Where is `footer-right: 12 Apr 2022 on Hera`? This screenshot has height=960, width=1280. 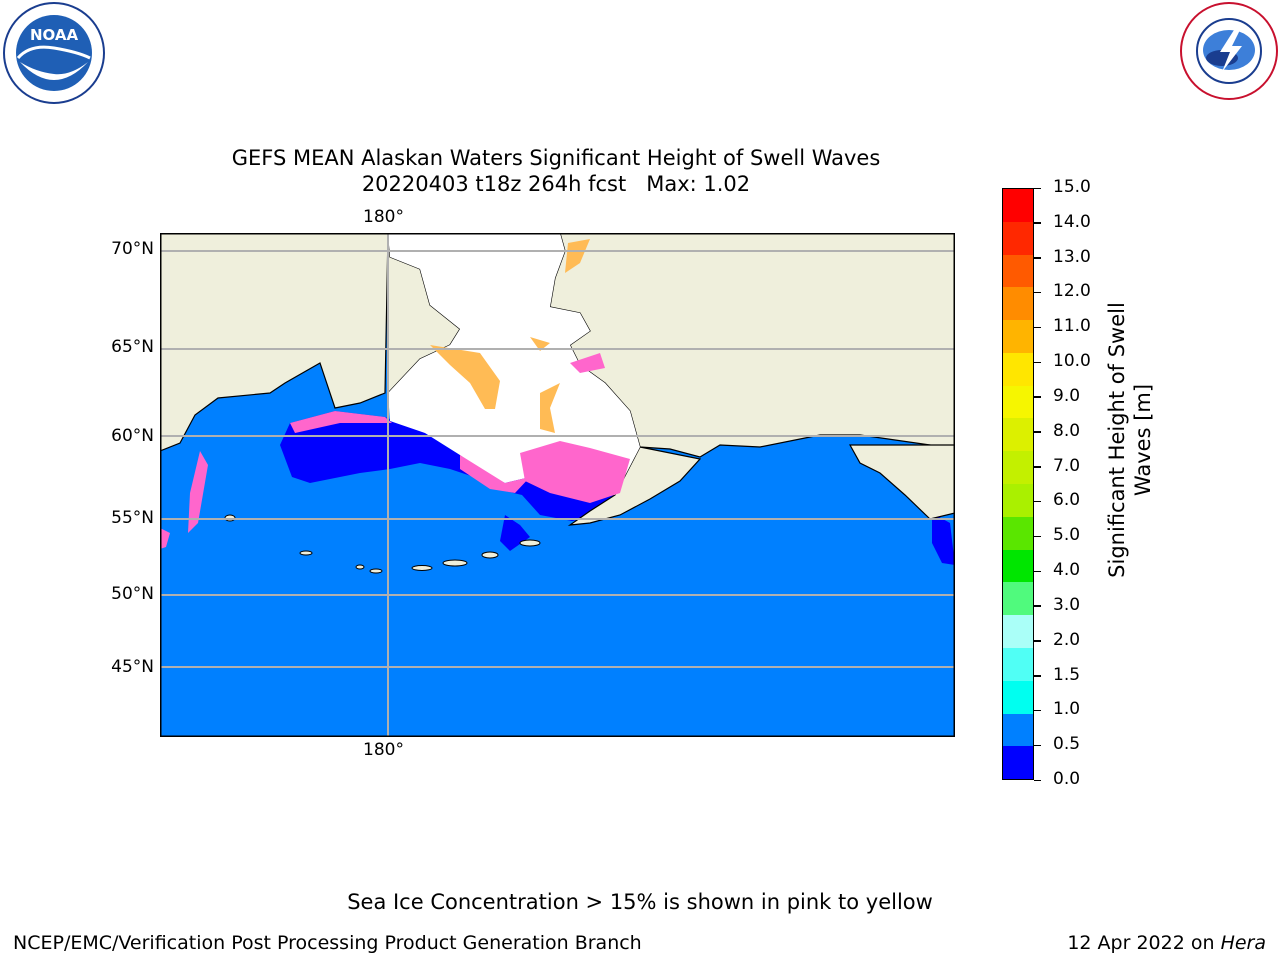
footer-right: 12 Apr 2022 on Hera is located at coordinates (1166, 943).